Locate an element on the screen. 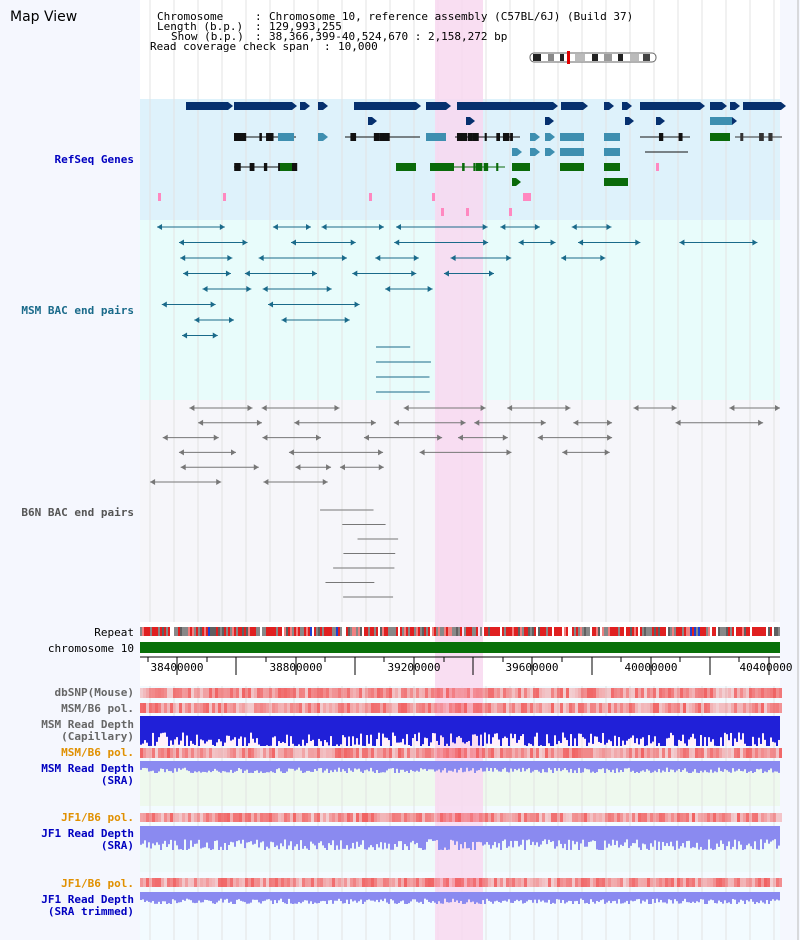 The image size is (800, 940). track-label-dbsnp: dbSNP(Mouse) is located at coordinates (94, 692).